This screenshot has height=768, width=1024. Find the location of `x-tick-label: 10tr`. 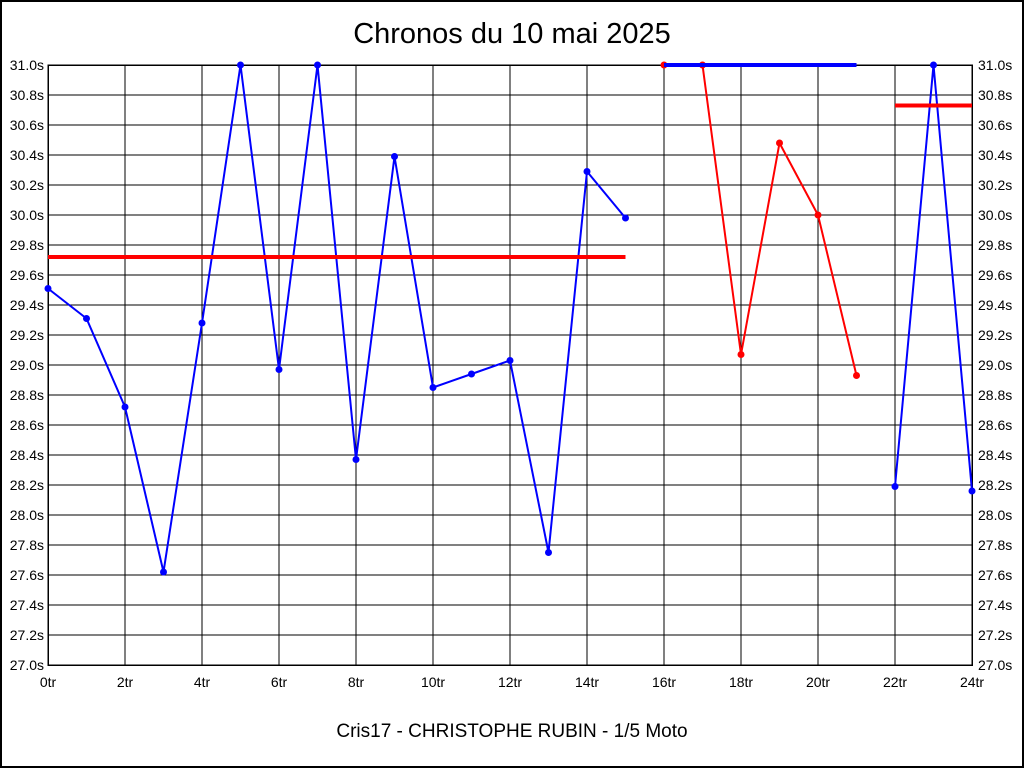

x-tick-label: 10tr is located at coordinates (433, 682).